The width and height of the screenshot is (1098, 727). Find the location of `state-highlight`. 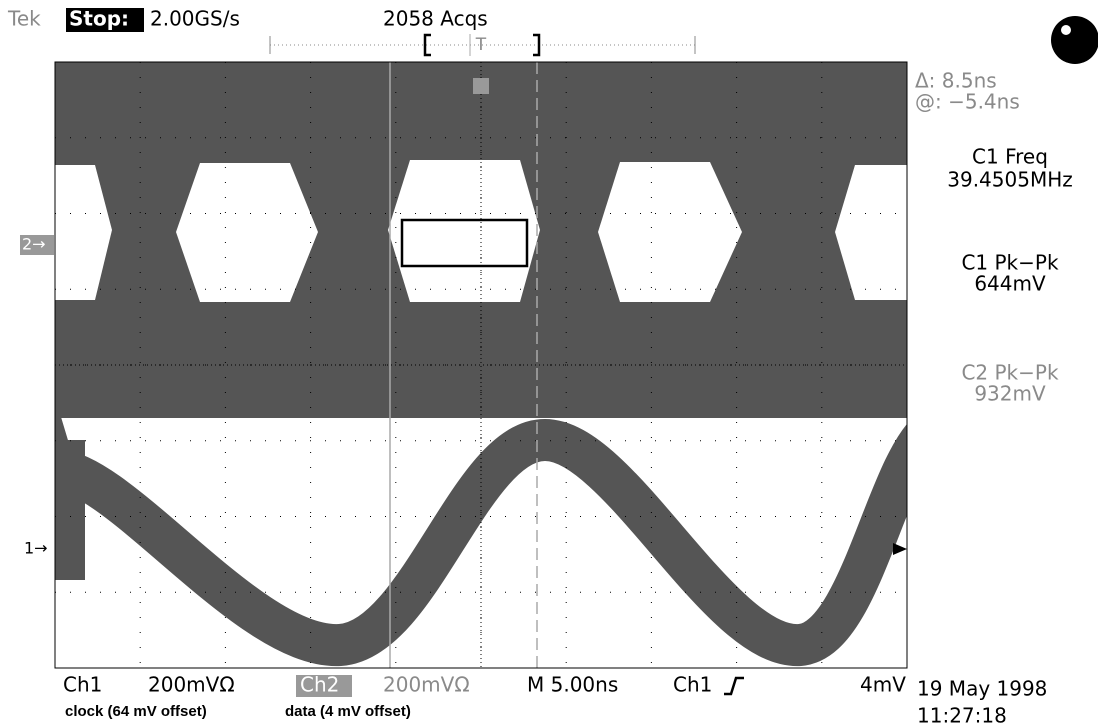

state-highlight is located at coordinates (105, 20).